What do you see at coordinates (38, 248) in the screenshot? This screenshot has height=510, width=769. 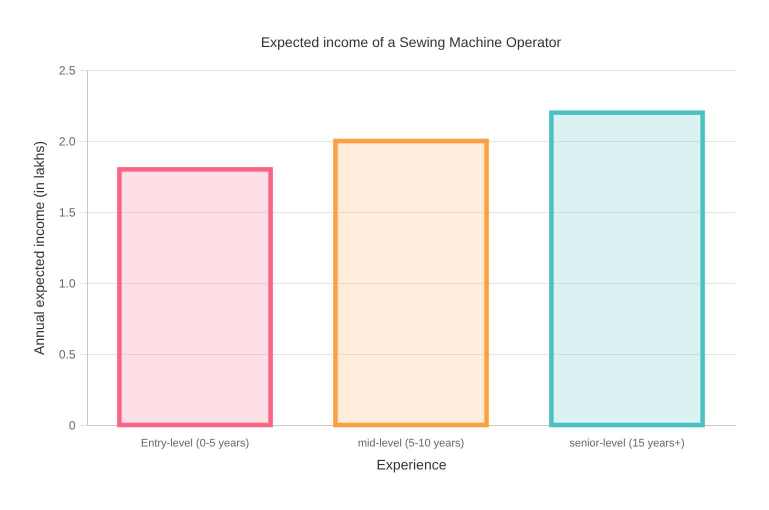 I see `y-axis-title: Annual expected income (in lakhs)` at bounding box center [38, 248].